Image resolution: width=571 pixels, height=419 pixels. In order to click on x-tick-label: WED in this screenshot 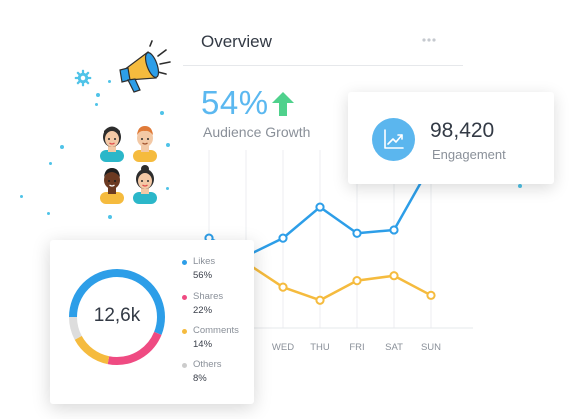, I will do `click(283, 347)`.